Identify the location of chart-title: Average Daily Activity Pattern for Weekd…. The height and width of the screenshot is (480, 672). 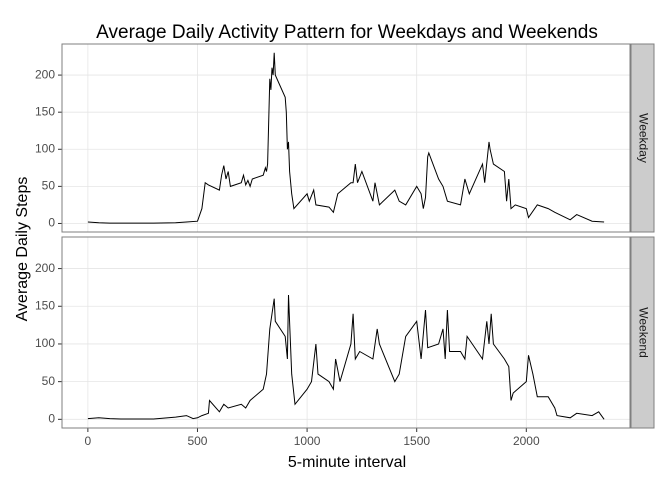
(347, 32).